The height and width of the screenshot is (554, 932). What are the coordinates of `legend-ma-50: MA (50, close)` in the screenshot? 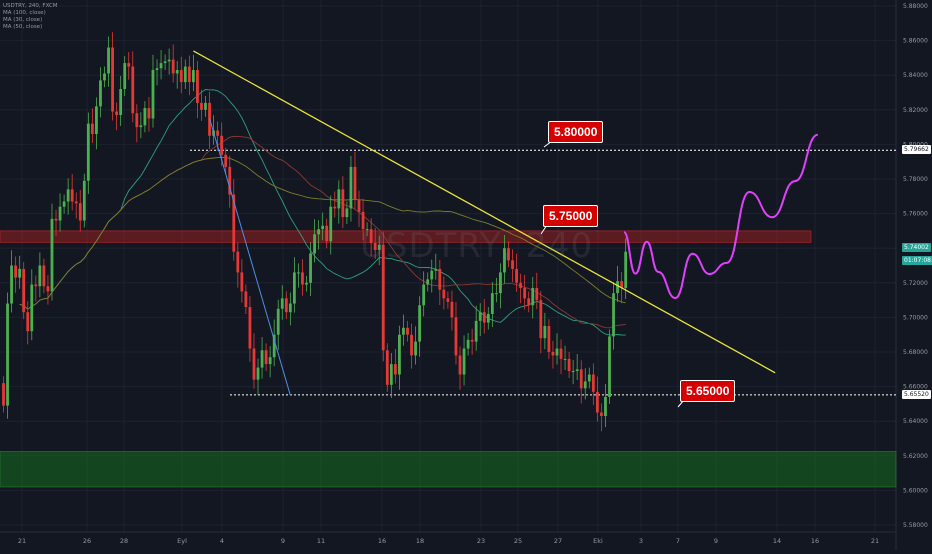 It's located at (23, 27).